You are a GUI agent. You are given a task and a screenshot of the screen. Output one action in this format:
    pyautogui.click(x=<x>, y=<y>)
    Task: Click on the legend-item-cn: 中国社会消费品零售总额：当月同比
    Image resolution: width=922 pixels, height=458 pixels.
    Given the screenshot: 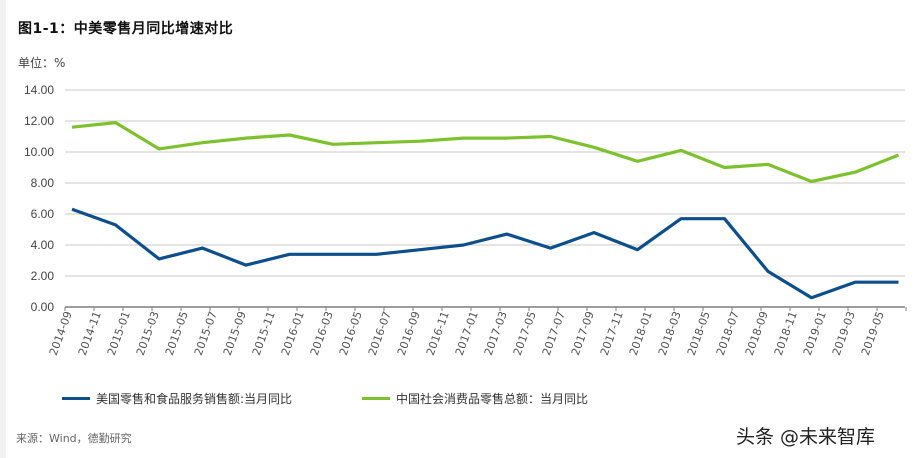 What is the action you would take?
    pyautogui.click(x=475, y=398)
    